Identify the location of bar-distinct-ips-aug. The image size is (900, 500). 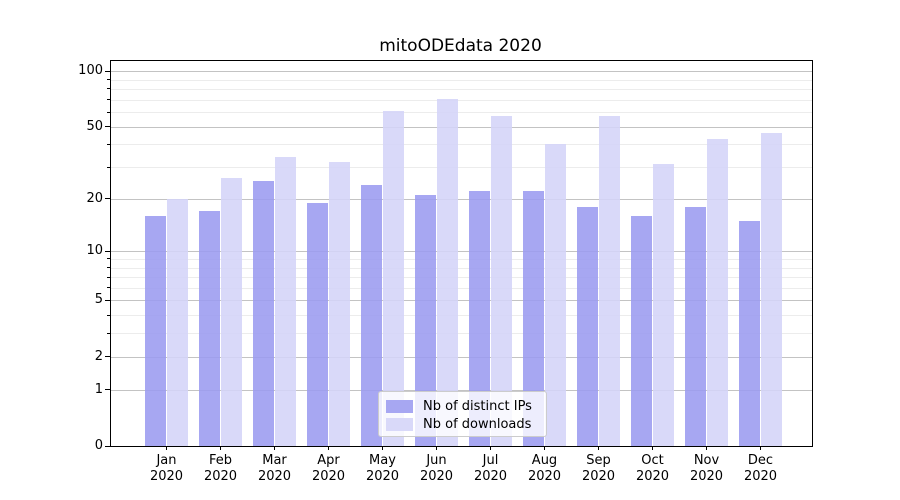
(533, 318).